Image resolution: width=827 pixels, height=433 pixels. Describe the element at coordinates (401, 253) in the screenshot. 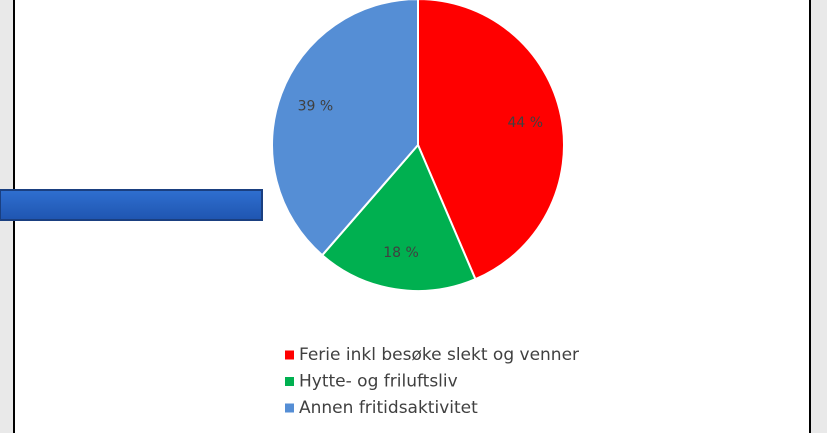

I see `data-label: 18 %` at that location.